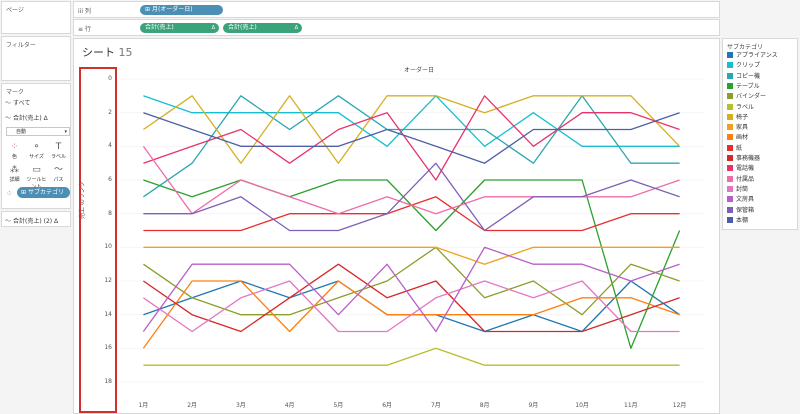 Image resolution: width=800 pixels, height=414 pixels. Describe the element at coordinates (748, 86) in the screenshot. I see `legend-label: テーブル` at that location.